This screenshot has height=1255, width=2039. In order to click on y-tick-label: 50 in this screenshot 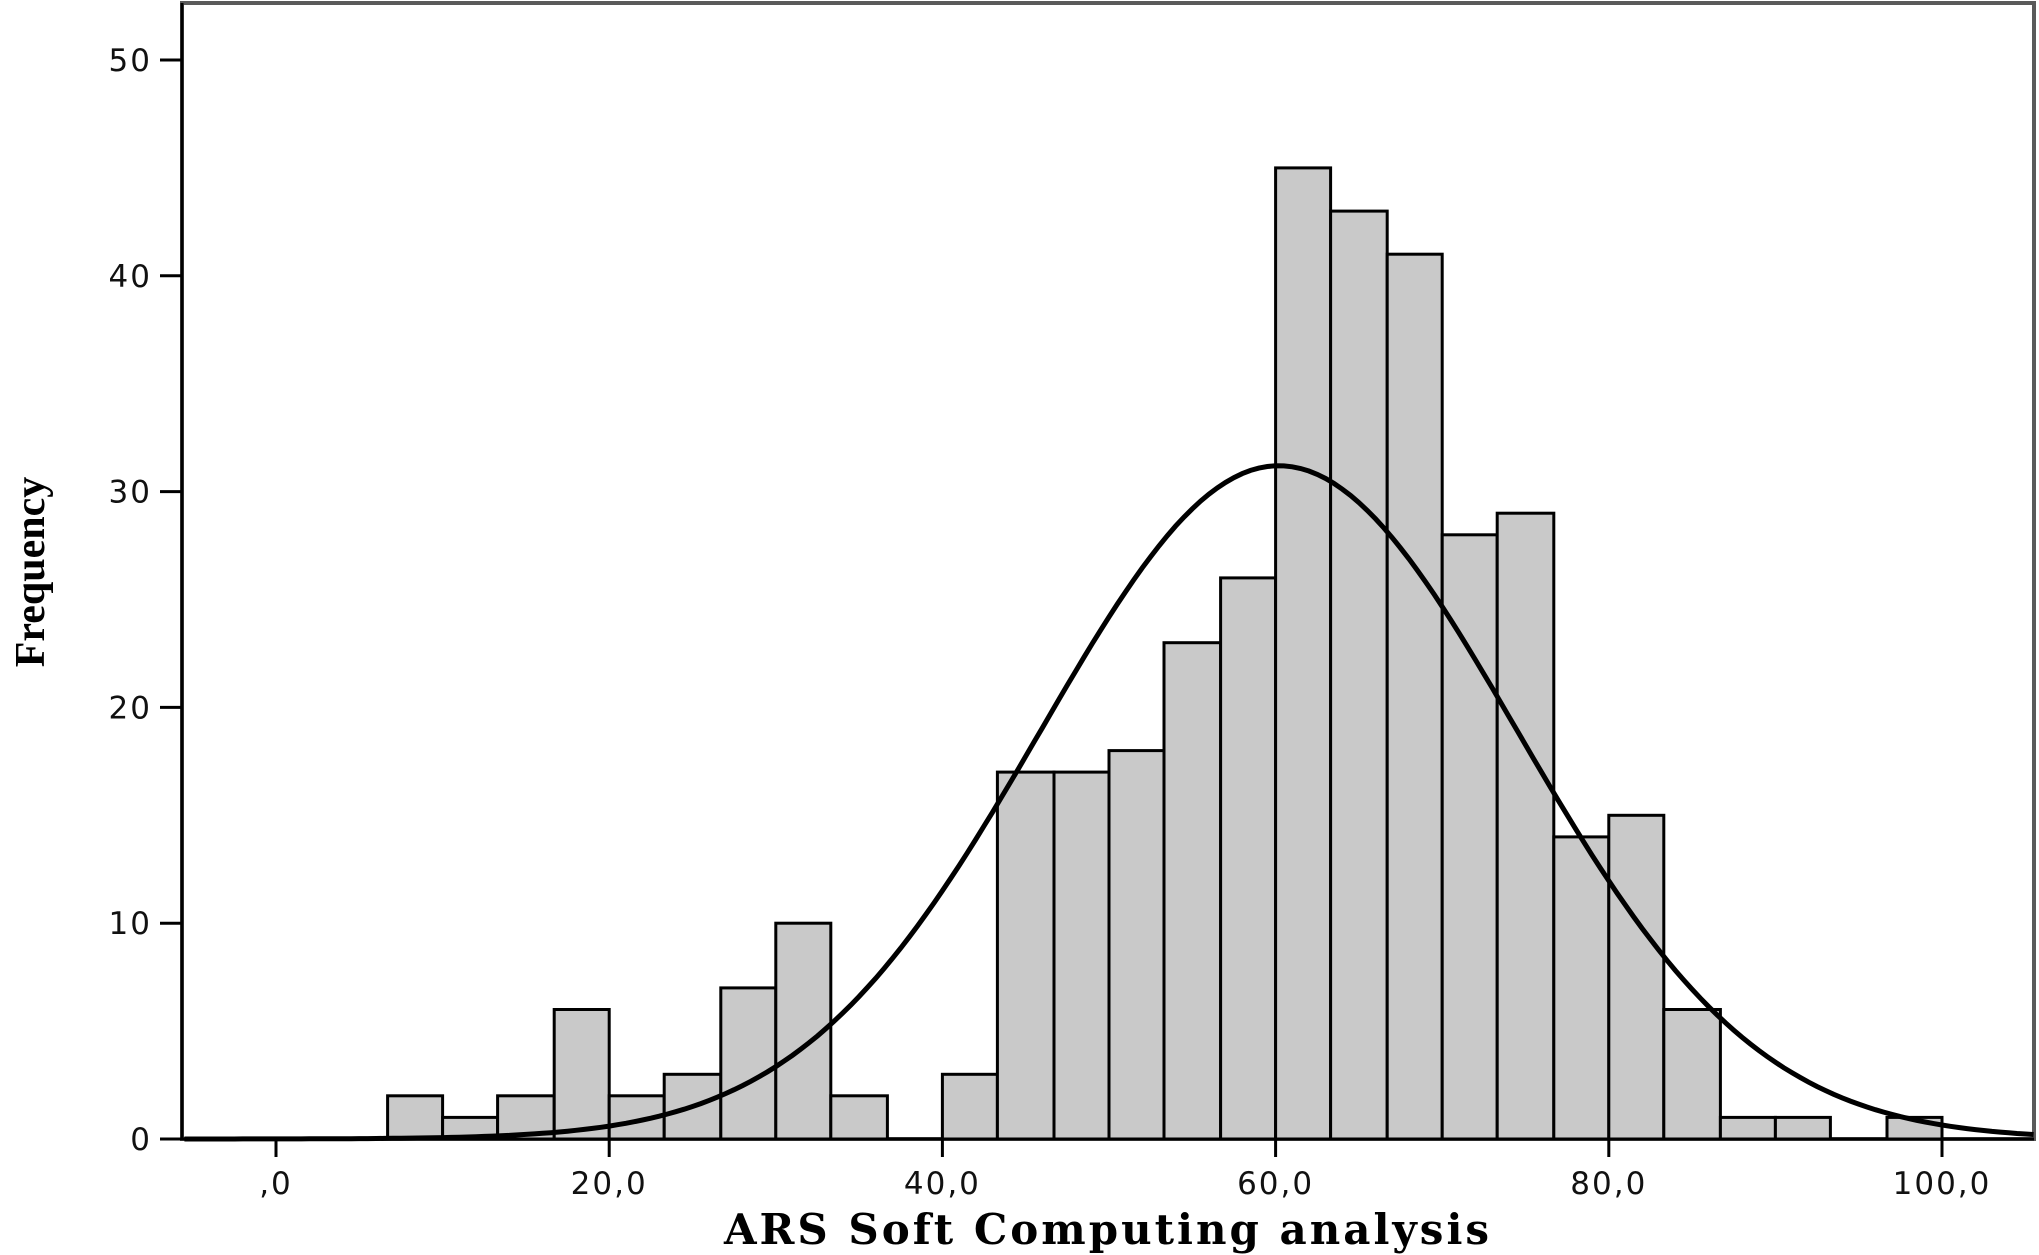, I will do `click(130, 61)`.